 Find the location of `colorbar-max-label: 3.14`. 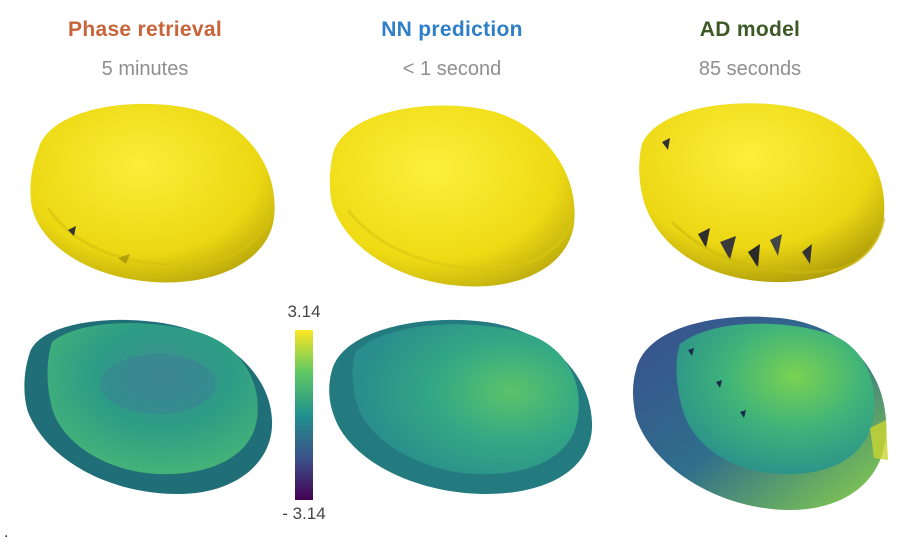

colorbar-max-label: 3.14 is located at coordinates (304, 311).